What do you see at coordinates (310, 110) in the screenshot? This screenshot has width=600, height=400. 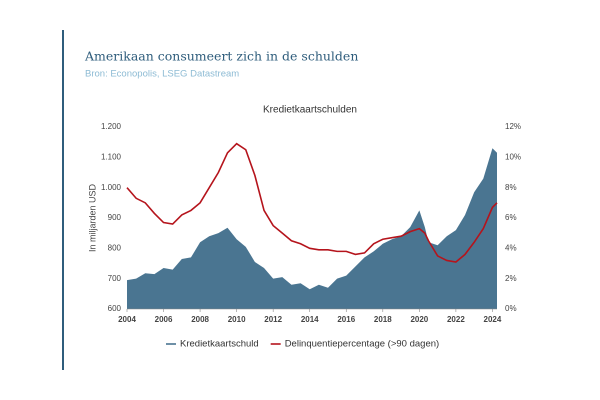 I see `plot-title: Kredietkaartschulden` at bounding box center [310, 110].